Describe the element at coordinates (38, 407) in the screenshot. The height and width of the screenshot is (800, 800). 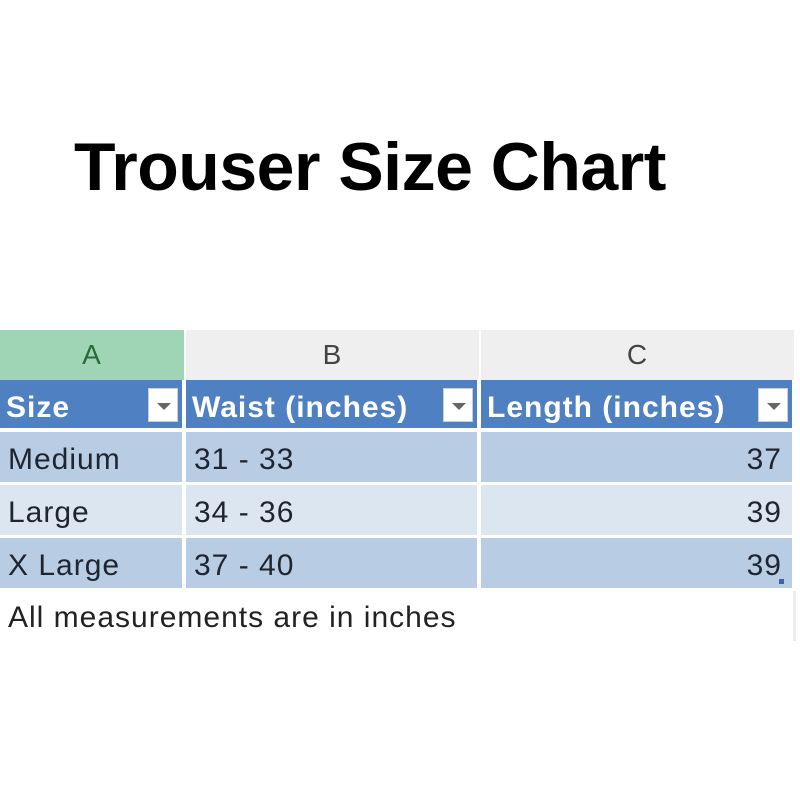
I see `header-label: Size` at that location.